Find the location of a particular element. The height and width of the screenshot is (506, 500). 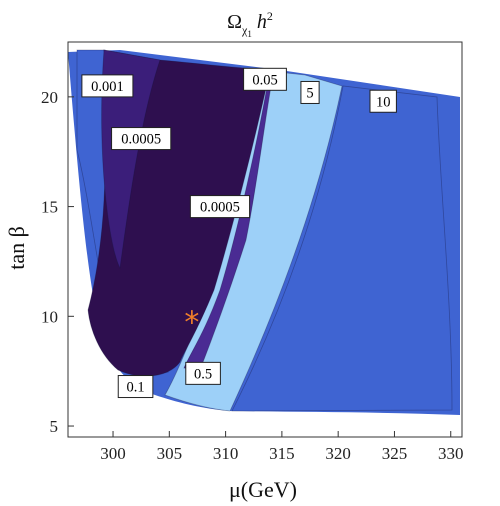

contour-label: 0.5 is located at coordinates (203, 373).